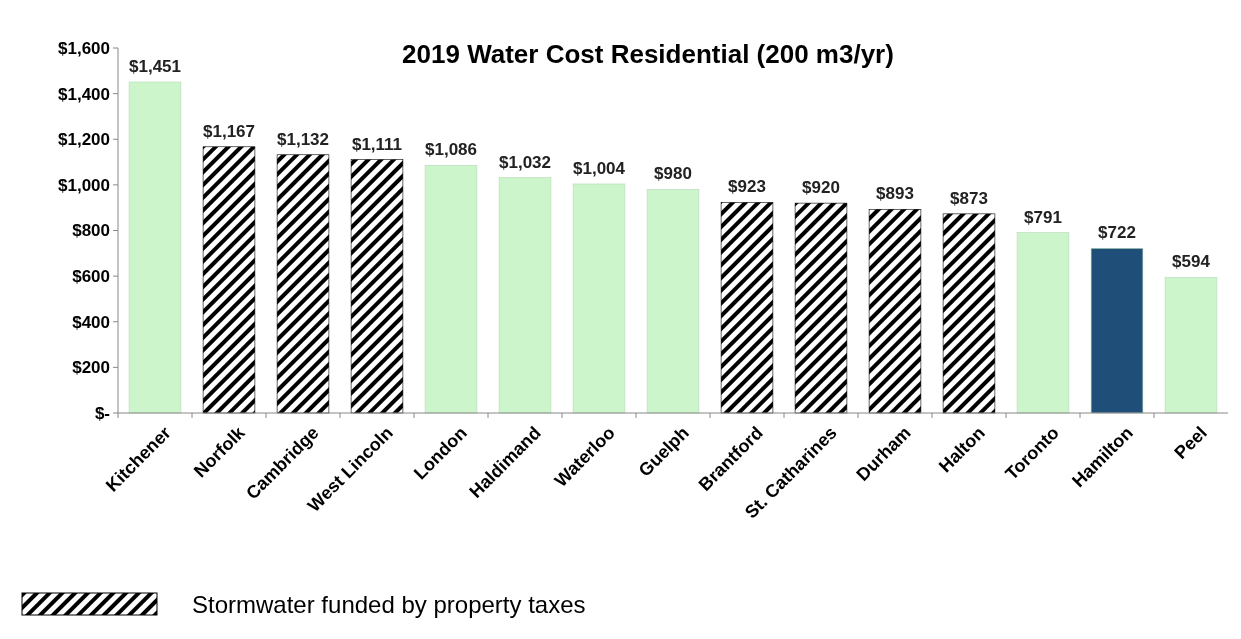  I want to click on y-tick-label: $600, so click(91, 277).